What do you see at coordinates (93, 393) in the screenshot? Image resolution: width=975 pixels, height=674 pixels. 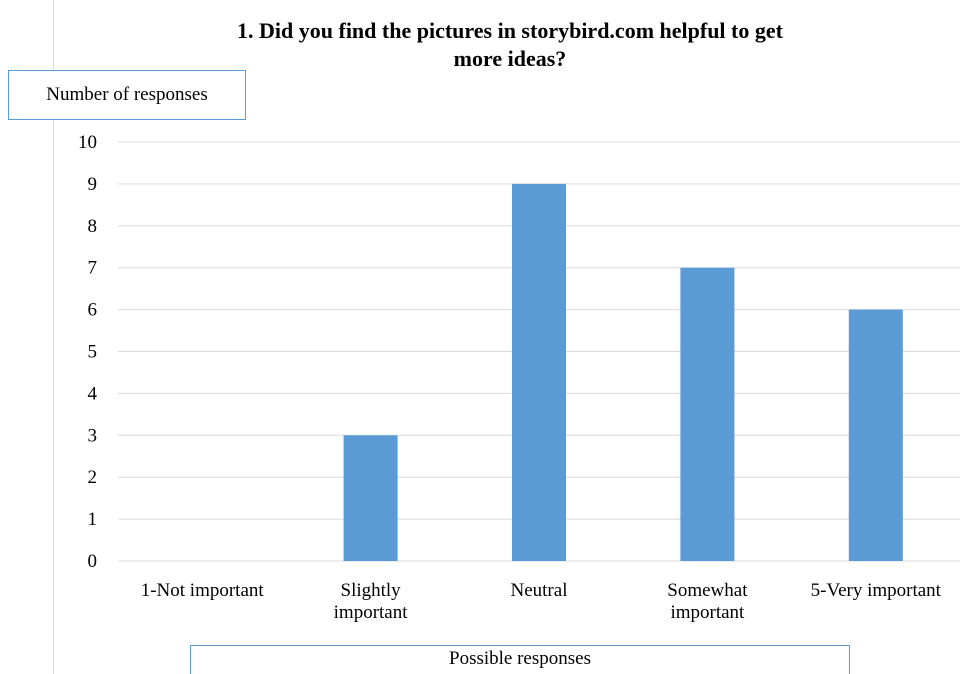 I see `y-tick-label: 4` at bounding box center [93, 393].